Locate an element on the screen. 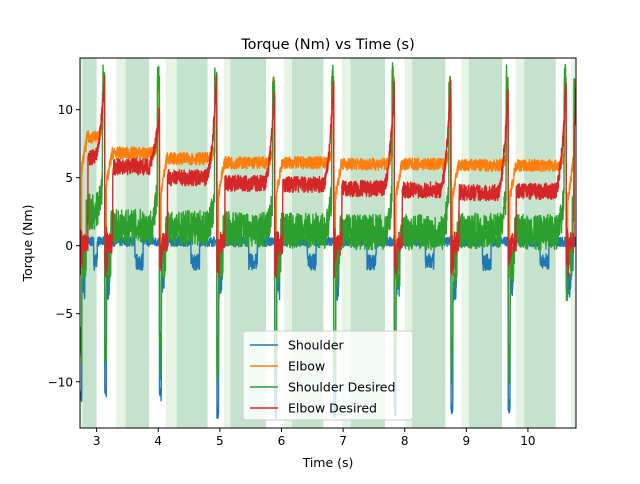 This screenshot has width=640, height=484. x-tick-label: 5 is located at coordinates (220, 441).